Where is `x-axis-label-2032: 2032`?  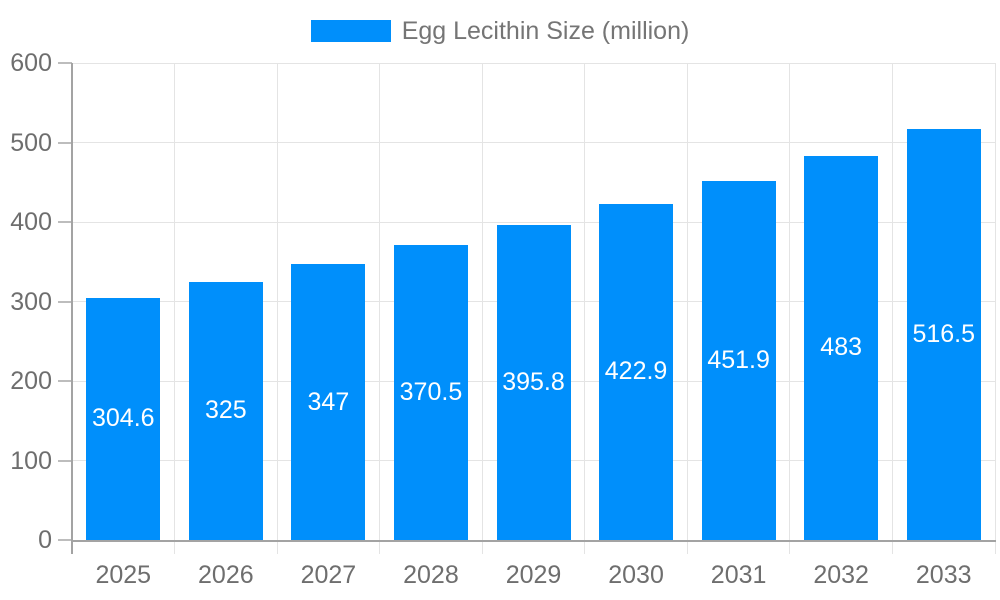
x-axis-label-2032: 2032 is located at coordinates (841, 575).